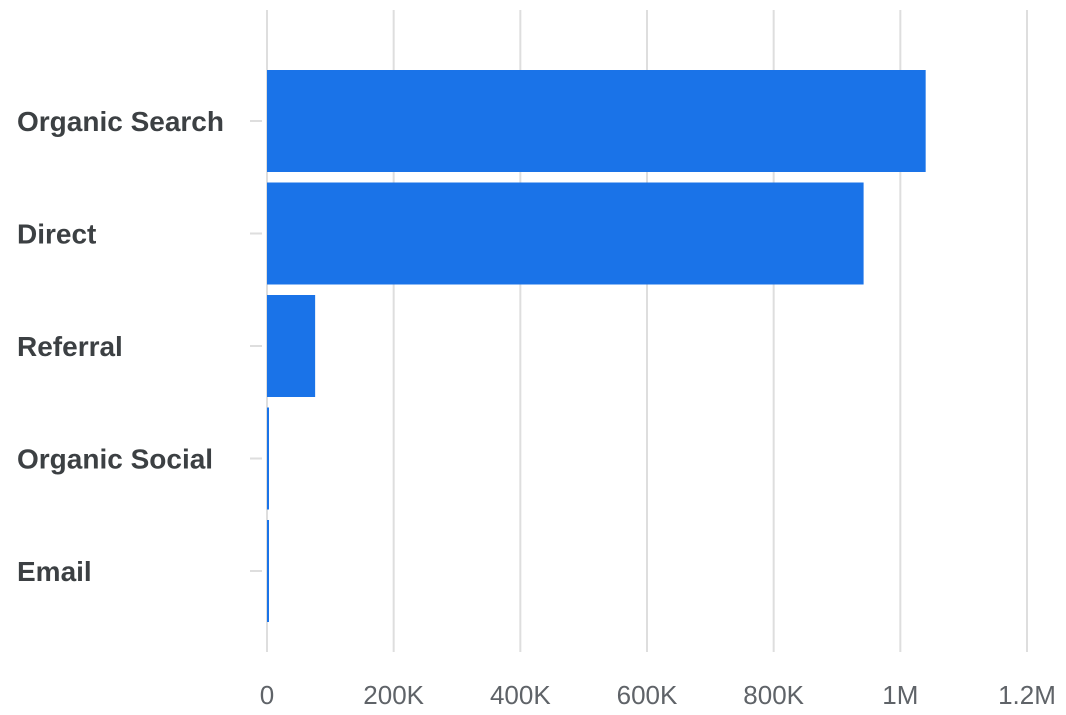 Image resolution: width=1066 pixels, height=715 pixels. Describe the element at coordinates (115, 459) in the screenshot. I see `category-label: Organic Social` at that location.